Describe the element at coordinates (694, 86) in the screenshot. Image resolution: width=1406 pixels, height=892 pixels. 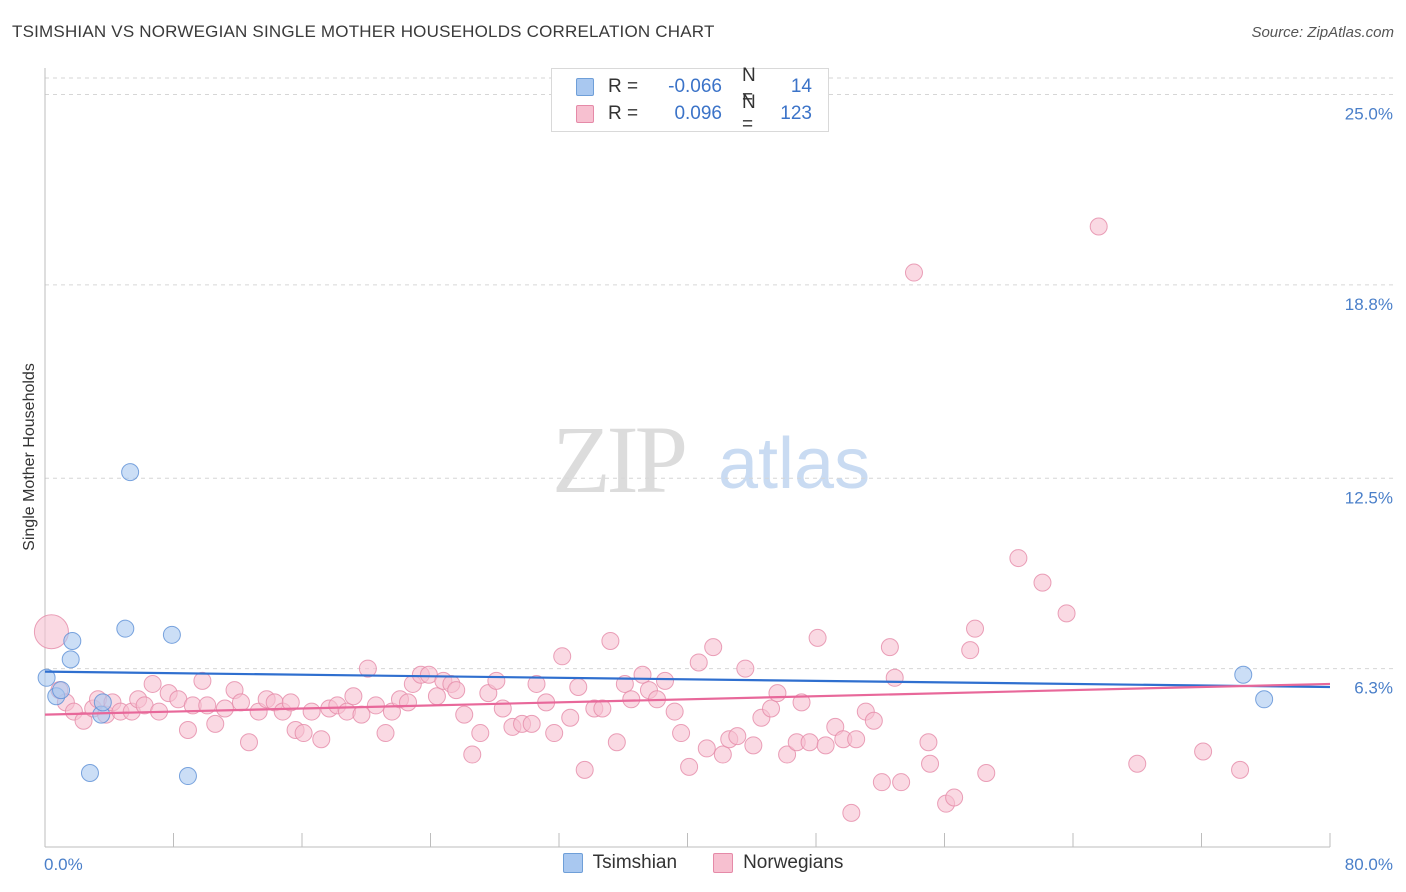
I see `legend-row-tsimshian: R = -0.066 N = 14` at that location.